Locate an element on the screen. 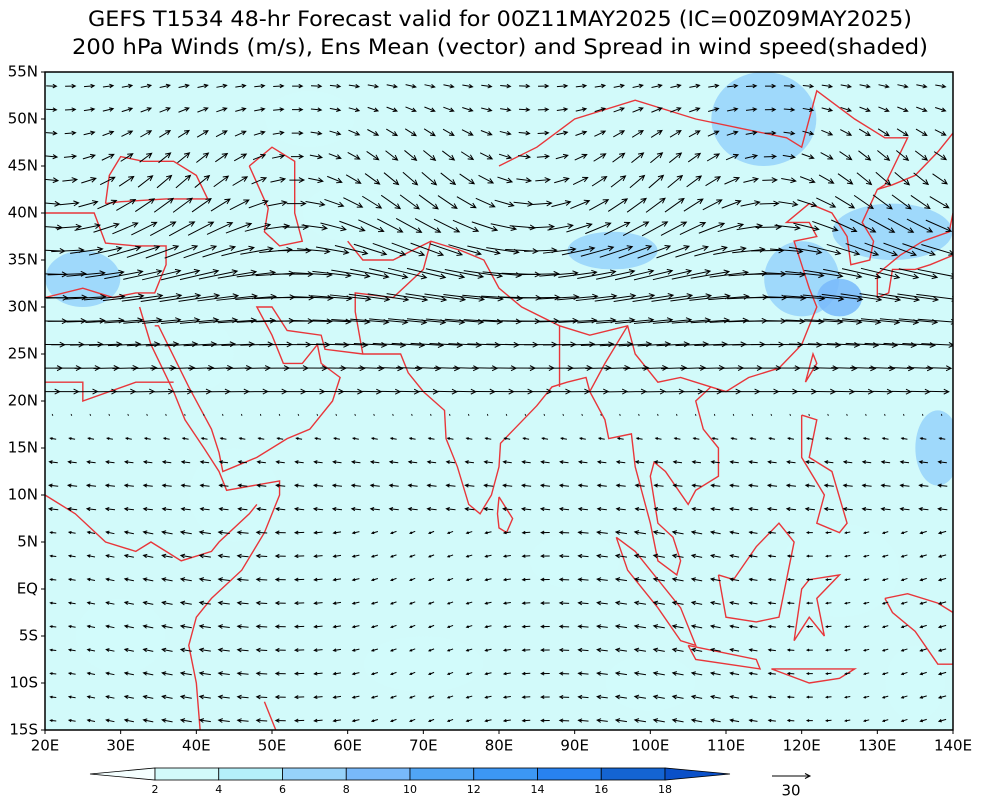  lat-label: 40N is located at coordinates (23, 213).